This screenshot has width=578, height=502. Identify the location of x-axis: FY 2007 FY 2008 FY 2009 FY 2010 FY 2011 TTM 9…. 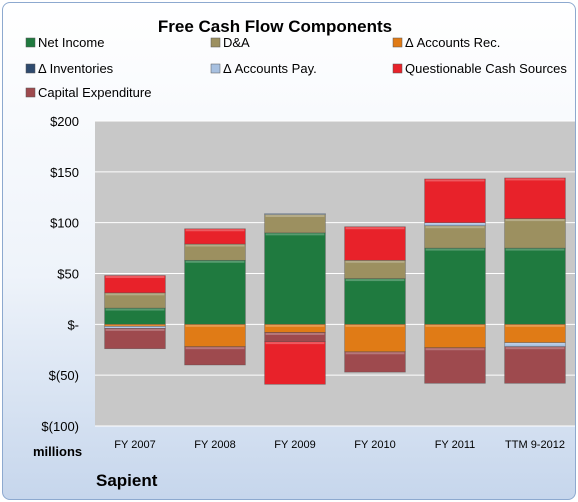
(339, 445).